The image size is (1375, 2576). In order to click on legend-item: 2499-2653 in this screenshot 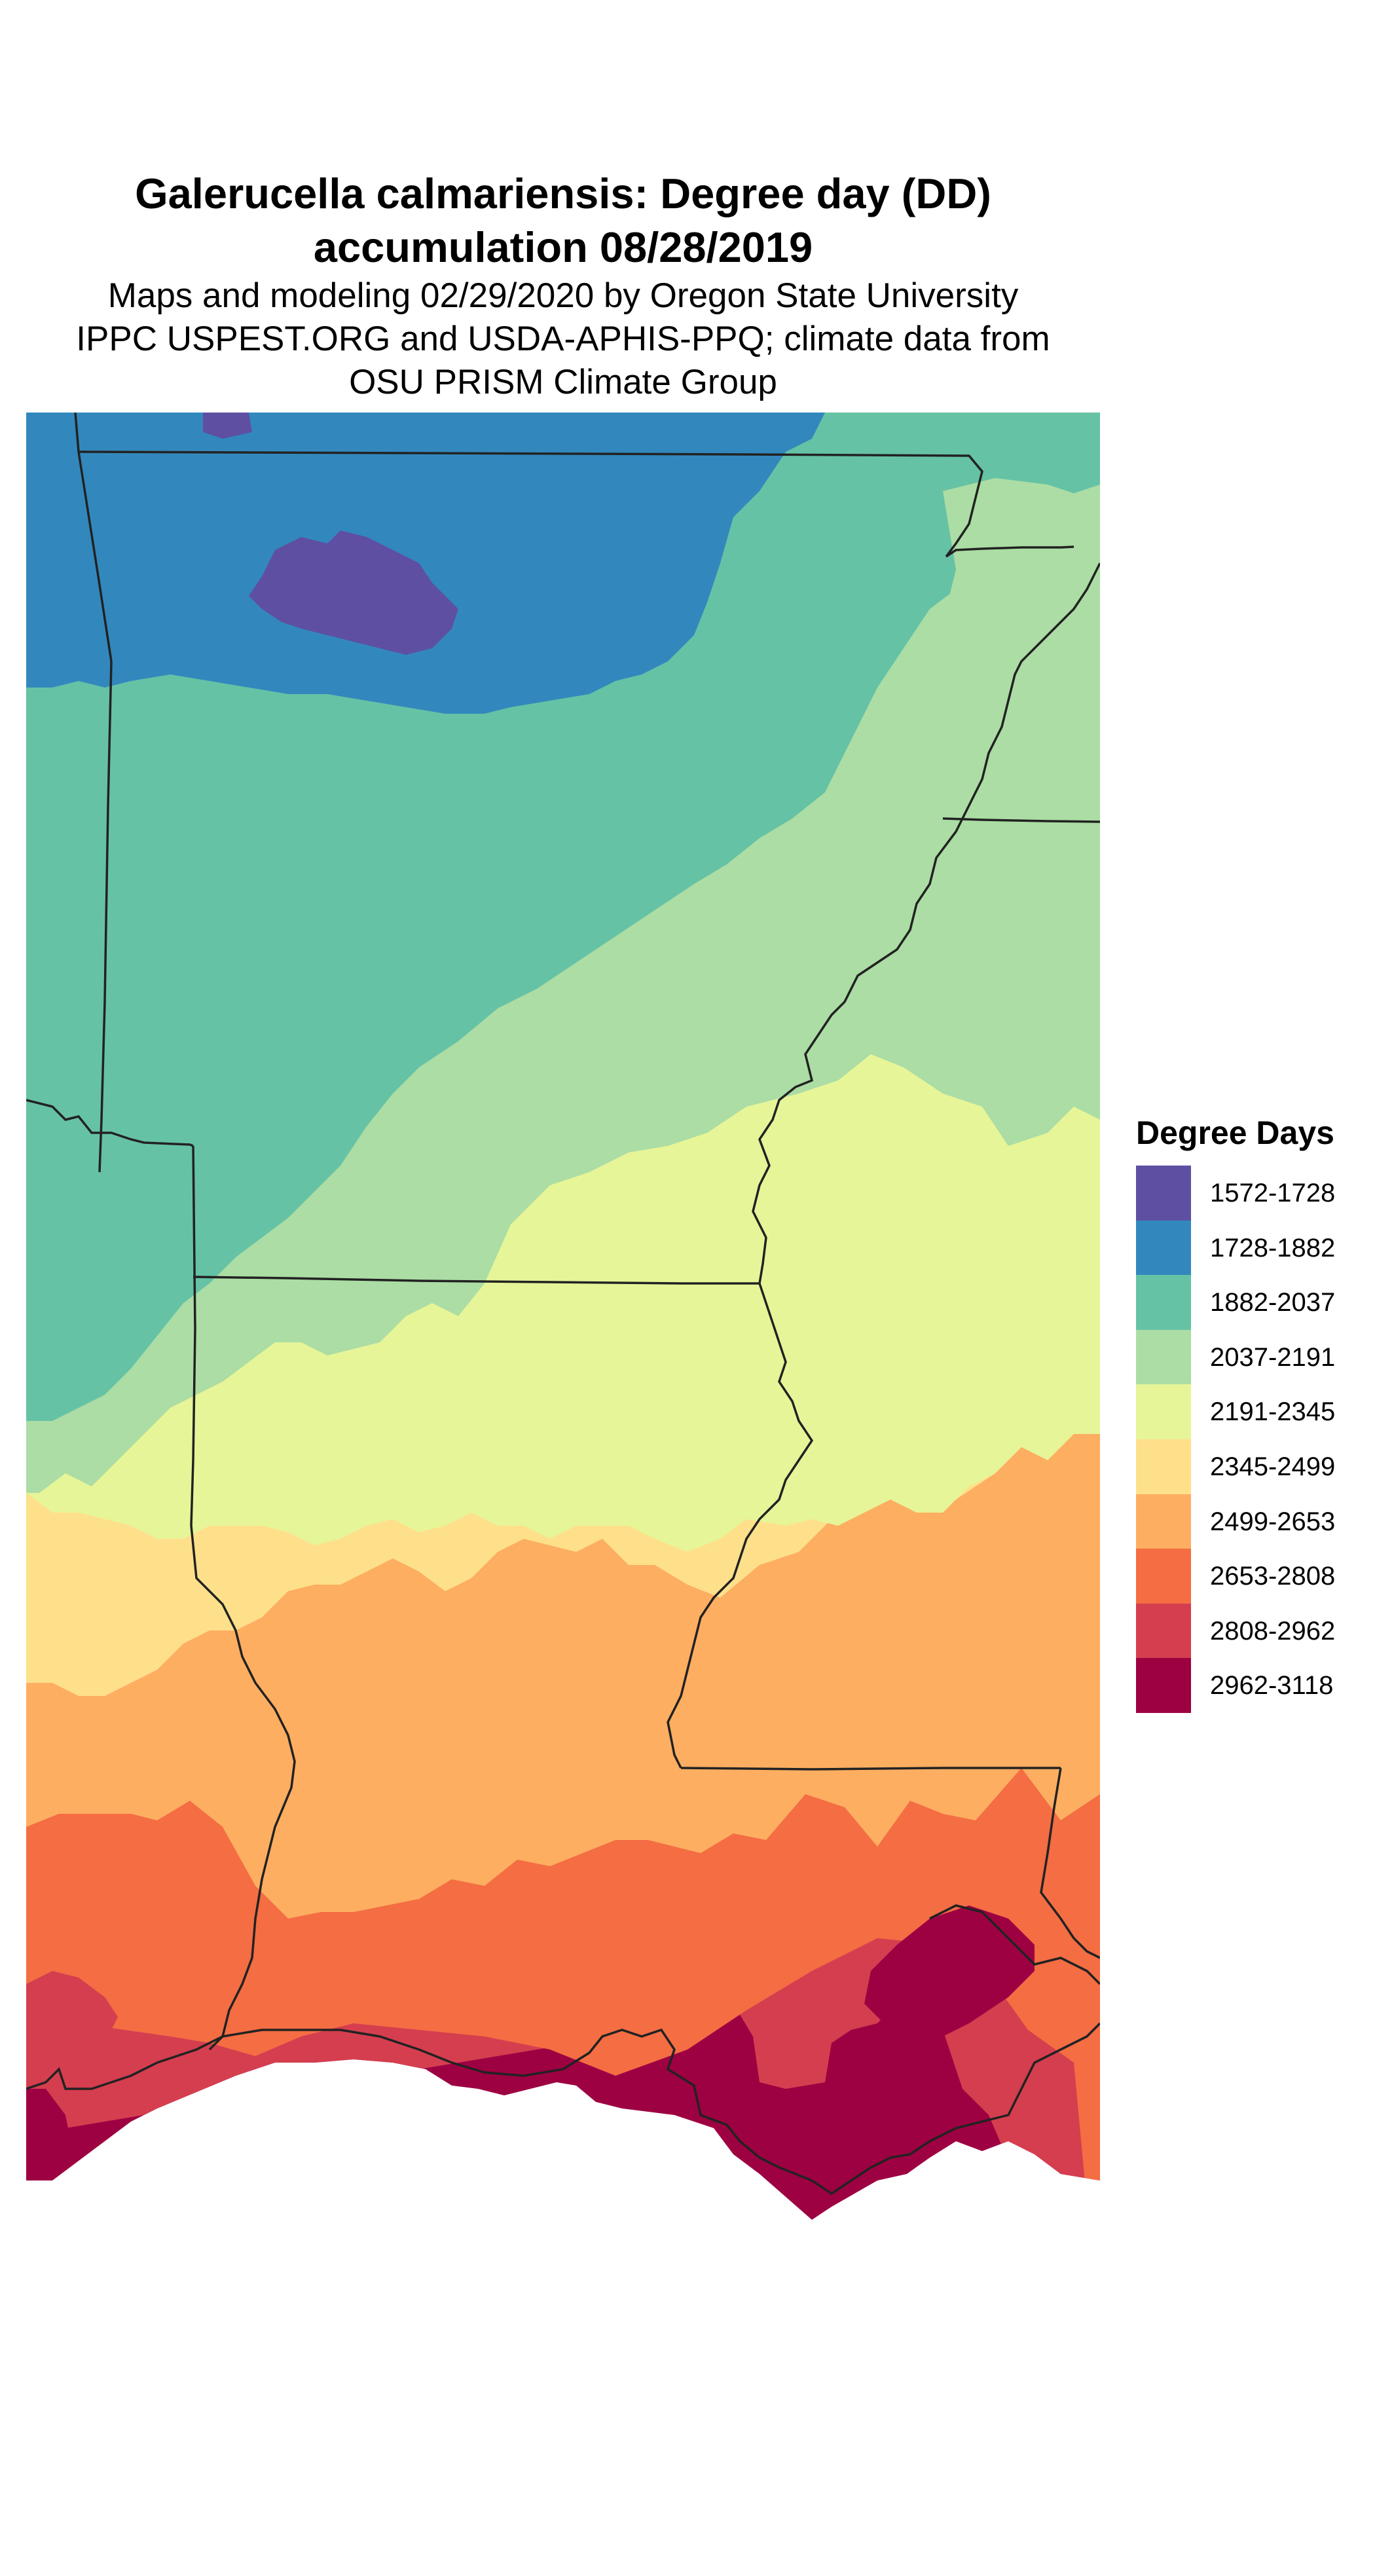, I will do `click(1236, 1521)`.